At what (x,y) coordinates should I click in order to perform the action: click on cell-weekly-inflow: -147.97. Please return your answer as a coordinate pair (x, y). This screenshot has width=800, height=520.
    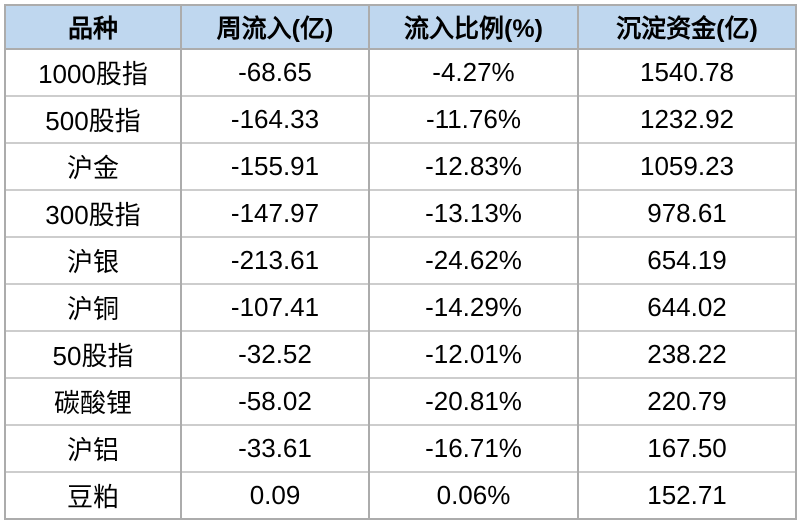
    Looking at the image, I should click on (275, 213).